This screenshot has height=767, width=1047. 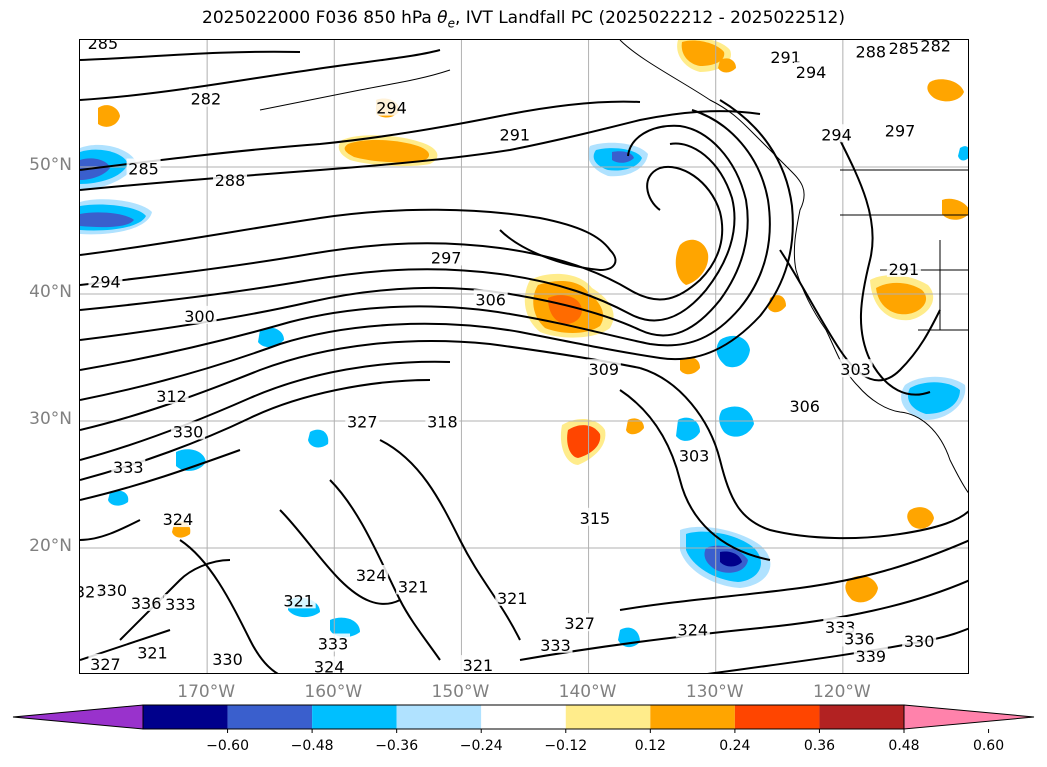 I want to click on colorbar-tick-label: 0.12, so click(x=650, y=746).